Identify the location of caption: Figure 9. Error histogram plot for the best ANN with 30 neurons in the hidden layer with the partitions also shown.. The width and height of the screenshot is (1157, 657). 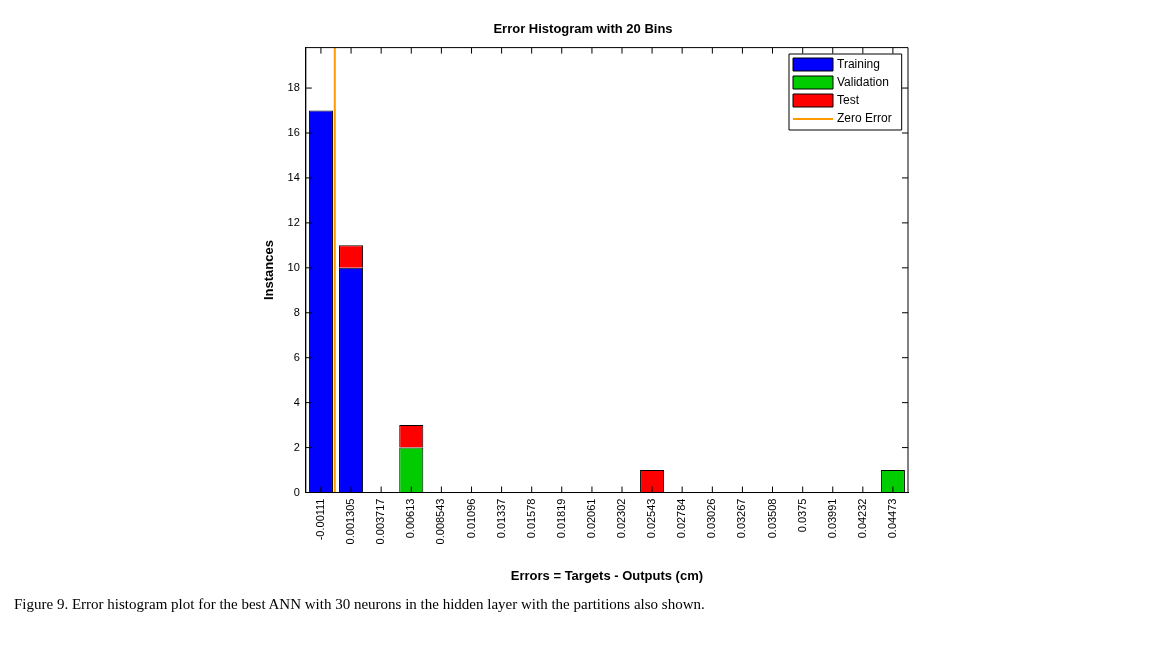
(360, 604).